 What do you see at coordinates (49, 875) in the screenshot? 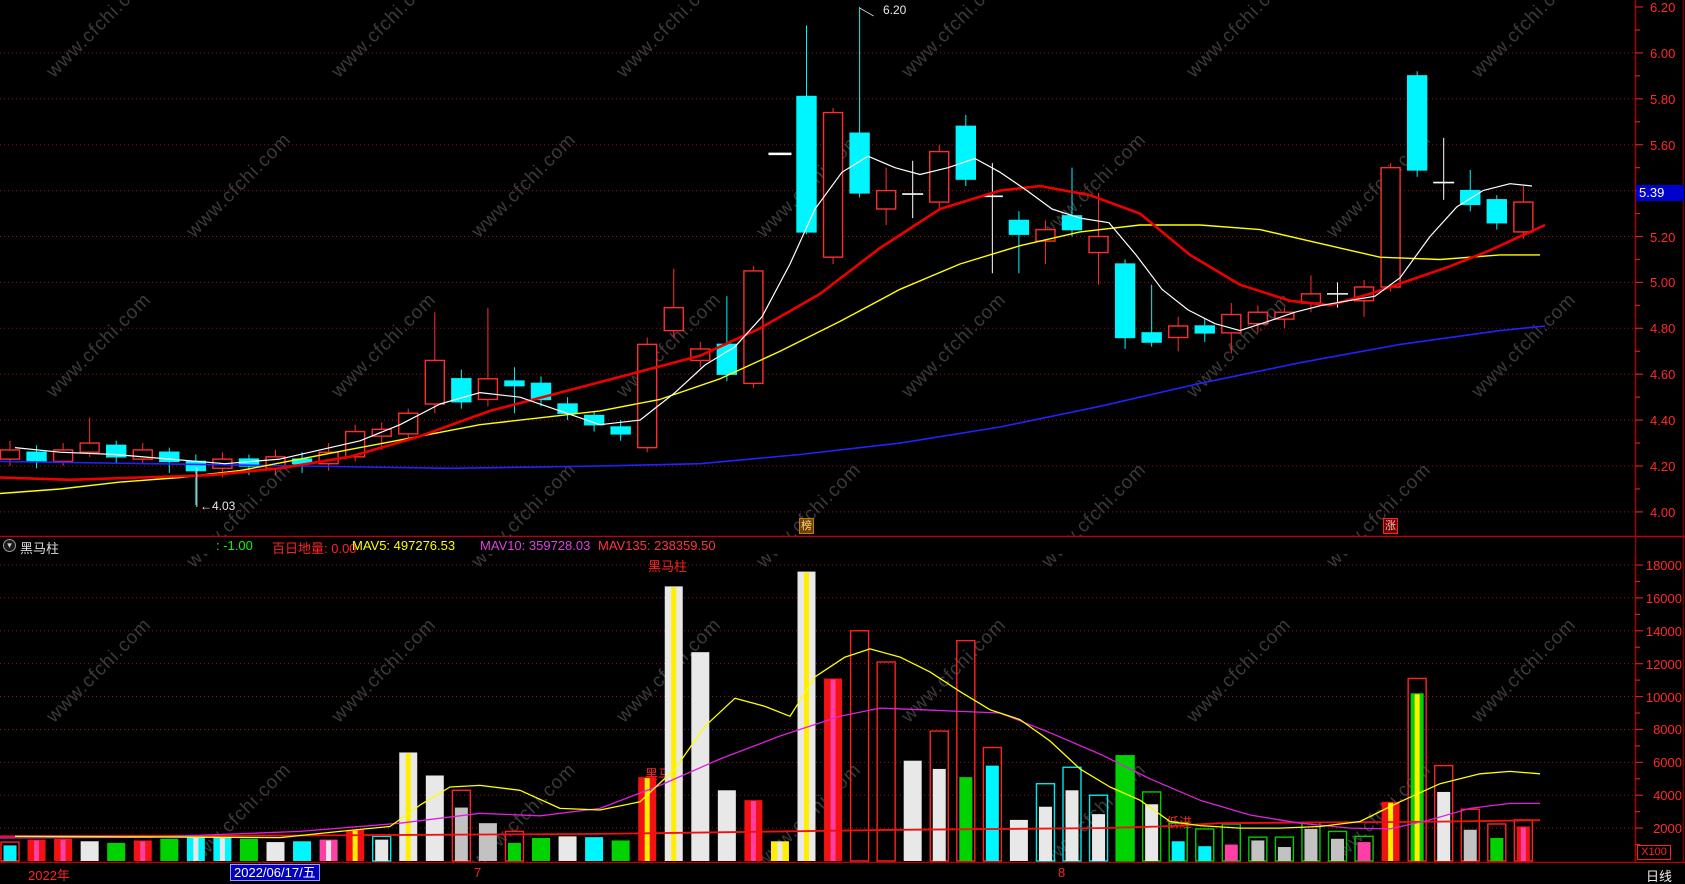
I see `year-label: 2022年` at bounding box center [49, 875].